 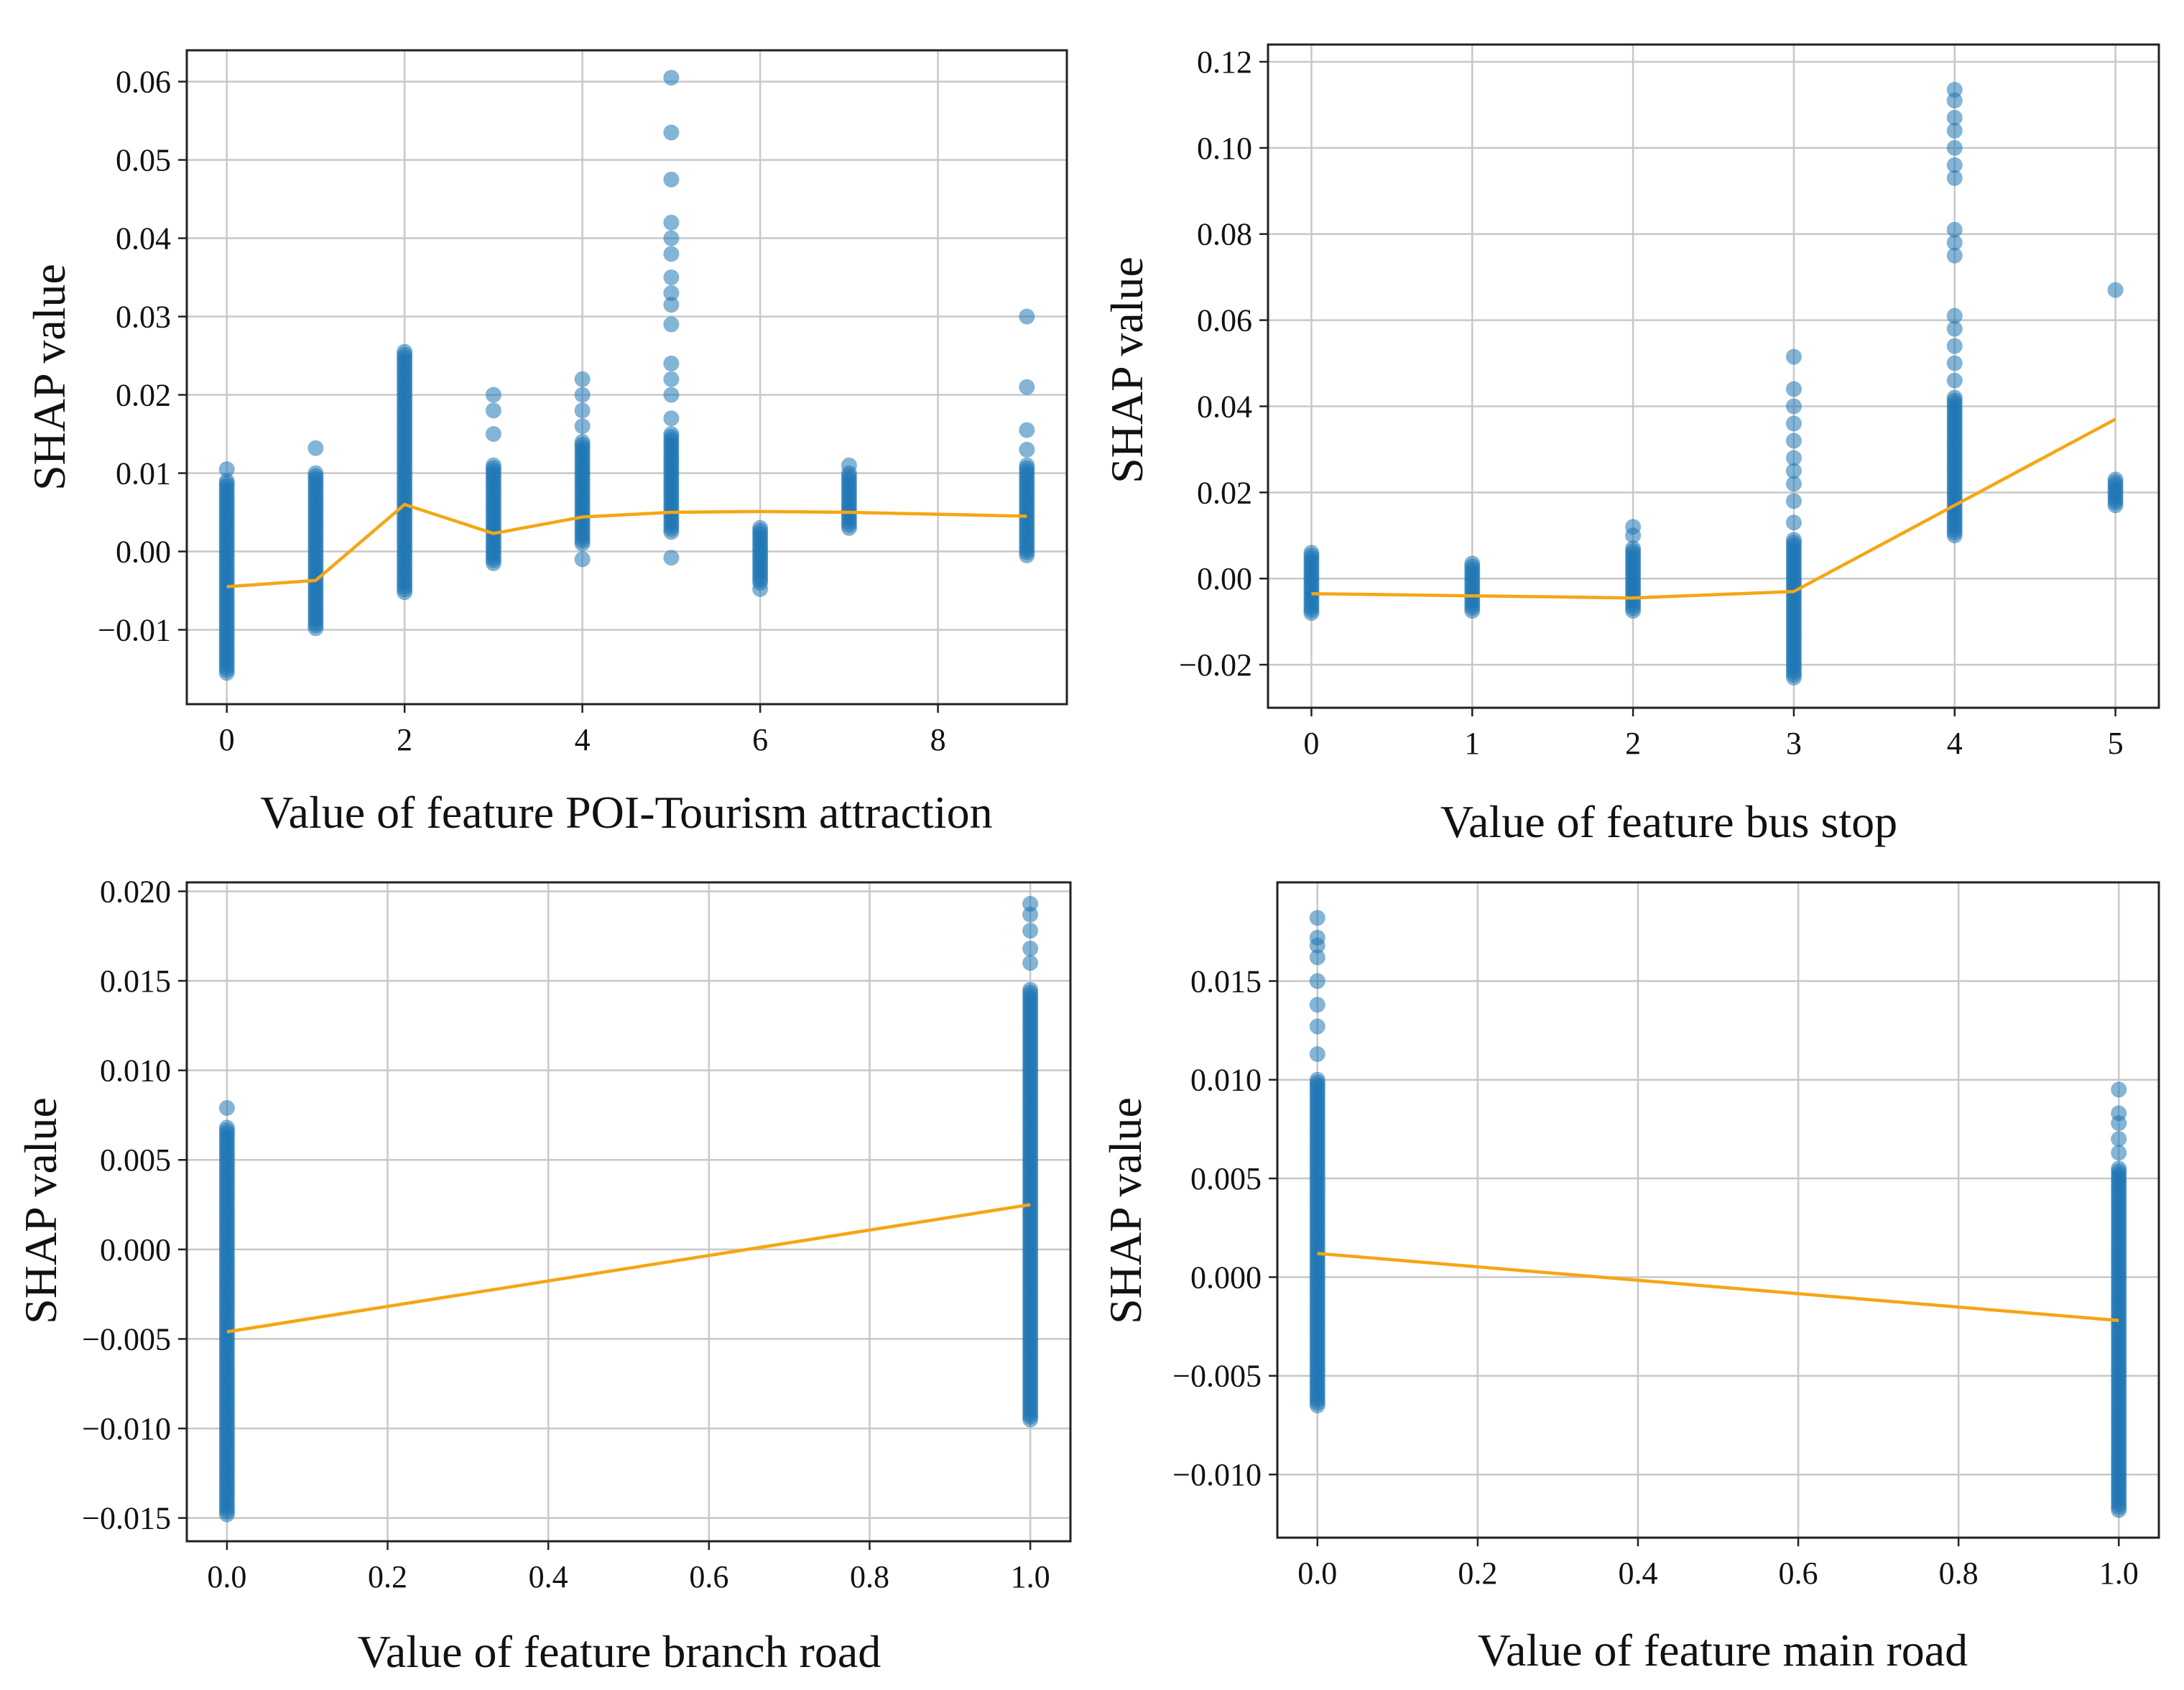 What do you see at coordinates (1224, 406) in the screenshot?
I see `y-tick-label: 0.04` at bounding box center [1224, 406].